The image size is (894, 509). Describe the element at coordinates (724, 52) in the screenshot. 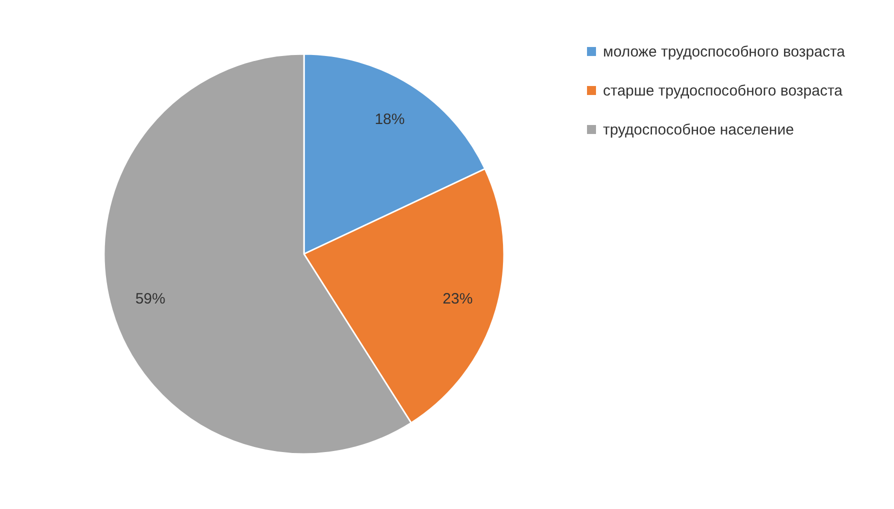

I see `legend-label: моложе трудоспособного возраста` at that location.